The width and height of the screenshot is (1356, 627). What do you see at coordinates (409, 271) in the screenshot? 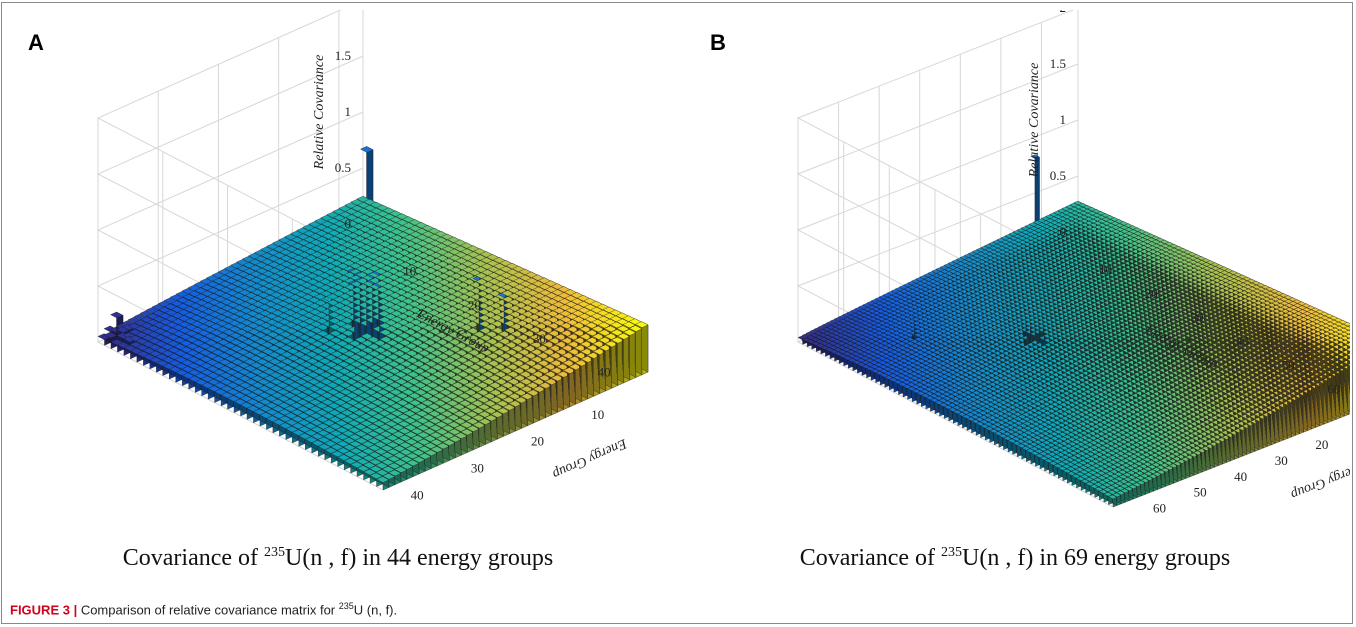
I see `x-tick-label: 10` at bounding box center [409, 271].